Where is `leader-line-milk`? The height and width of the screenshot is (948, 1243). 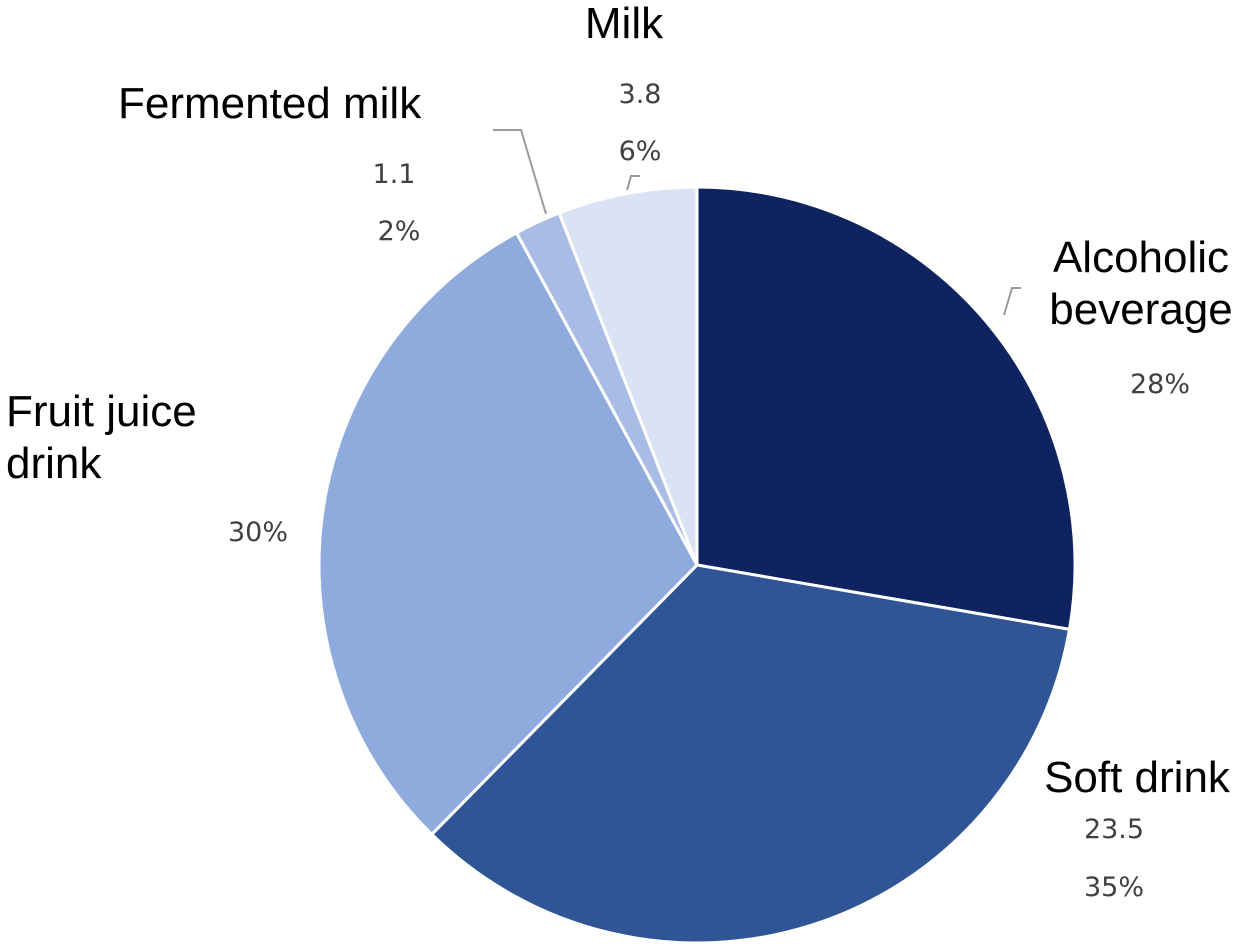
leader-line-milk is located at coordinates (633, 183).